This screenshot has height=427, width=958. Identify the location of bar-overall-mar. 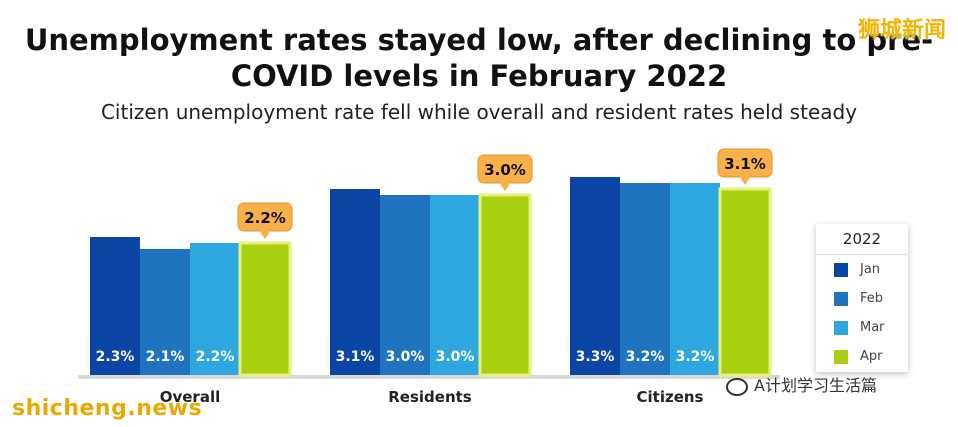
(215, 309).